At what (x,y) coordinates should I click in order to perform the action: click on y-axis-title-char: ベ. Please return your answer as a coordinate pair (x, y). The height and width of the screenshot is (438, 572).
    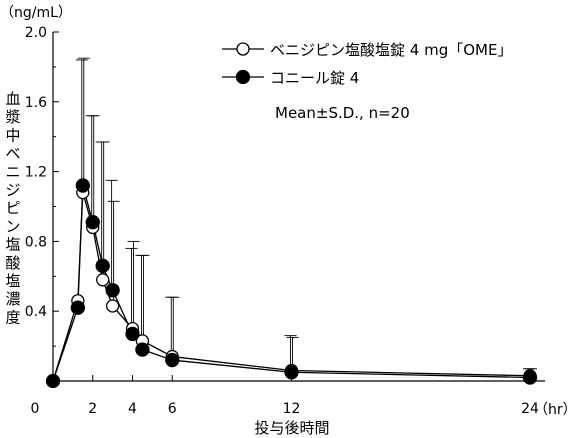
    Looking at the image, I should click on (12, 154).